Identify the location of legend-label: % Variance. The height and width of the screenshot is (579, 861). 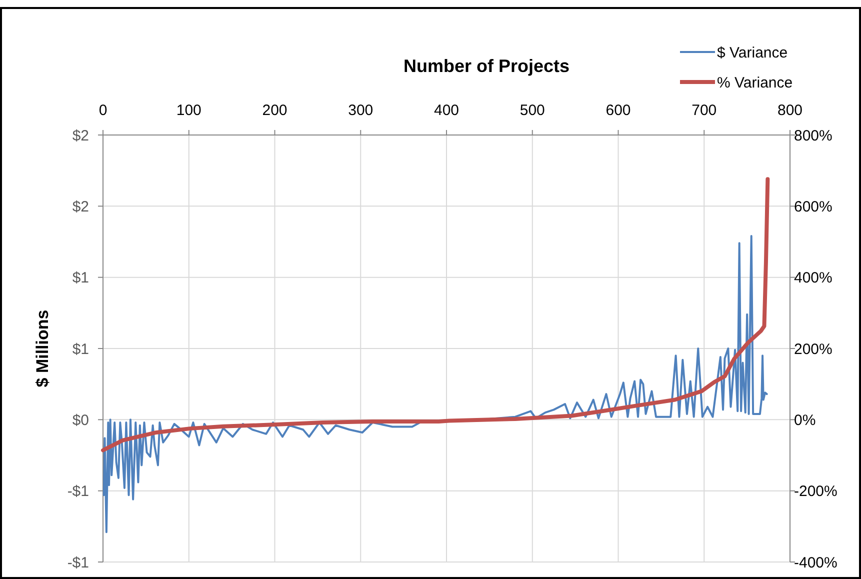
(755, 83).